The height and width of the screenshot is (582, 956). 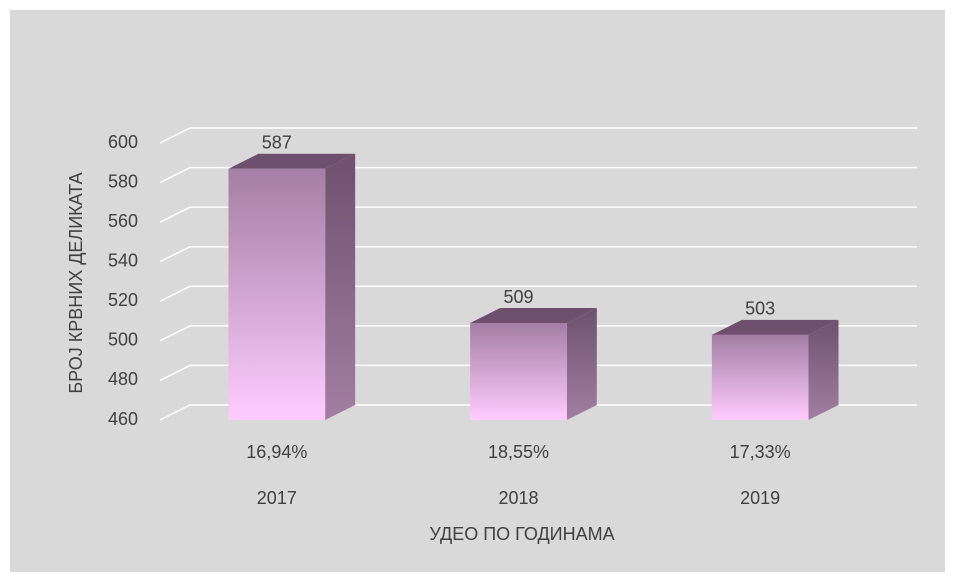 What do you see at coordinates (277, 142) in the screenshot?
I see `value-label: 587` at bounding box center [277, 142].